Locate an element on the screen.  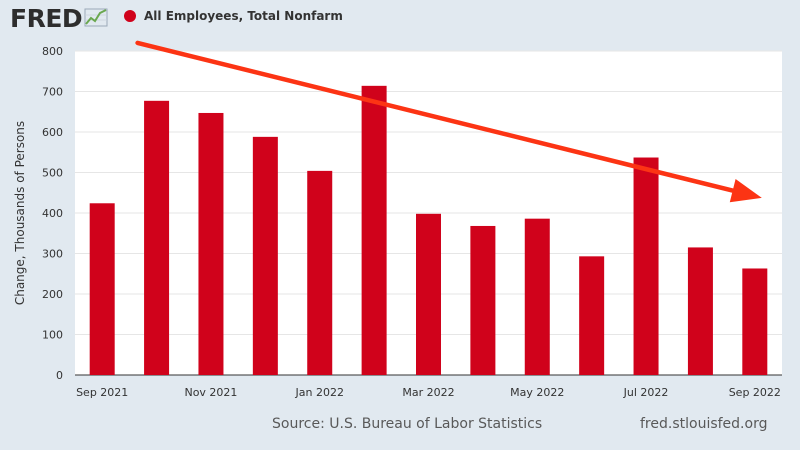
y-axis-ticks: 0 100 200 300 400 500 600 700 800 is located at coordinates (52, 213).